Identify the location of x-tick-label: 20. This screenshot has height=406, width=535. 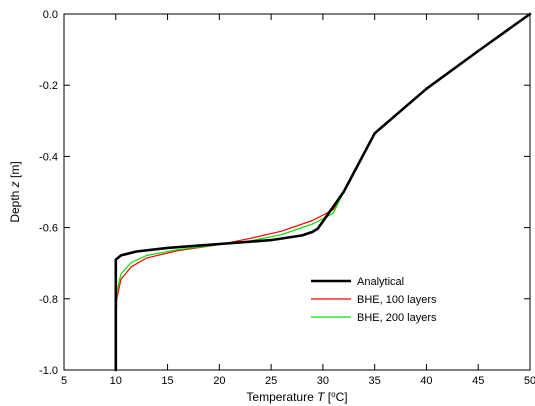
(219, 381).